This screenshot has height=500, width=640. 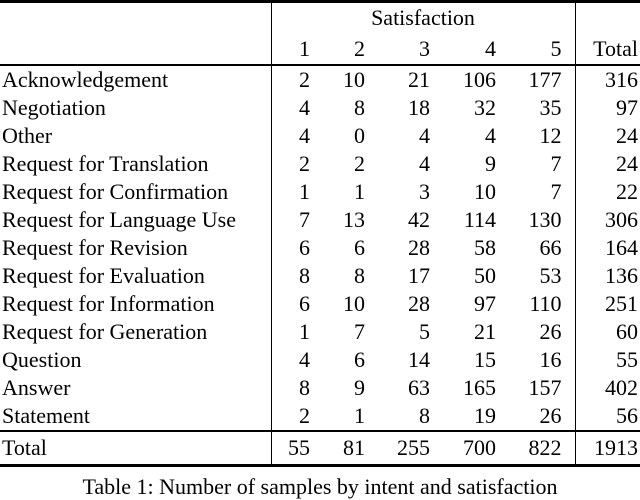 I want to click on table-footer: Total 55 81 255 700 822 1913, so click(x=320, y=447).